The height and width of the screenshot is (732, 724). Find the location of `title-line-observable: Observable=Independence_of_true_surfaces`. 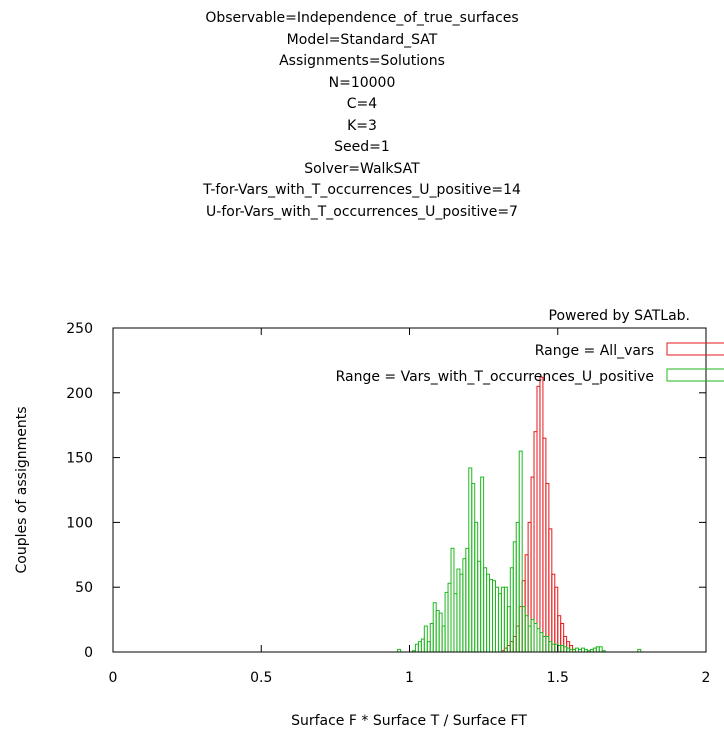

title-line-observable: Observable=Independence_of_true_surfaces is located at coordinates (362, 18).